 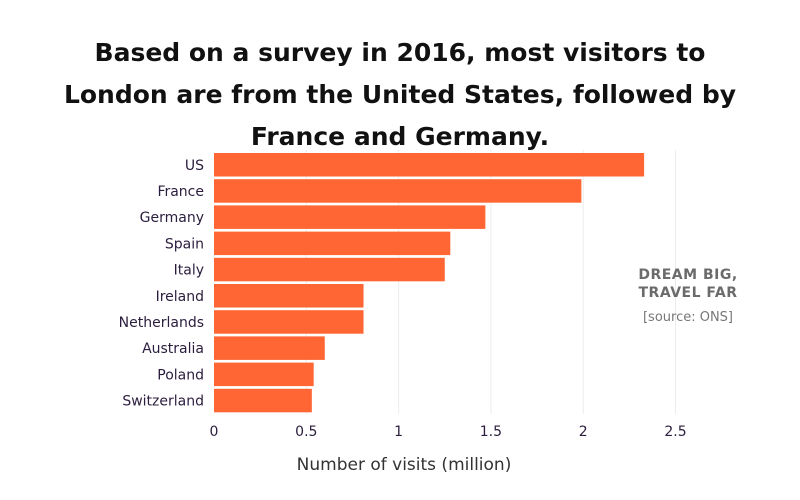 What do you see at coordinates (289, 296) in the screenshot?
I see `bar-ireland` at bounding box center [289, 296].